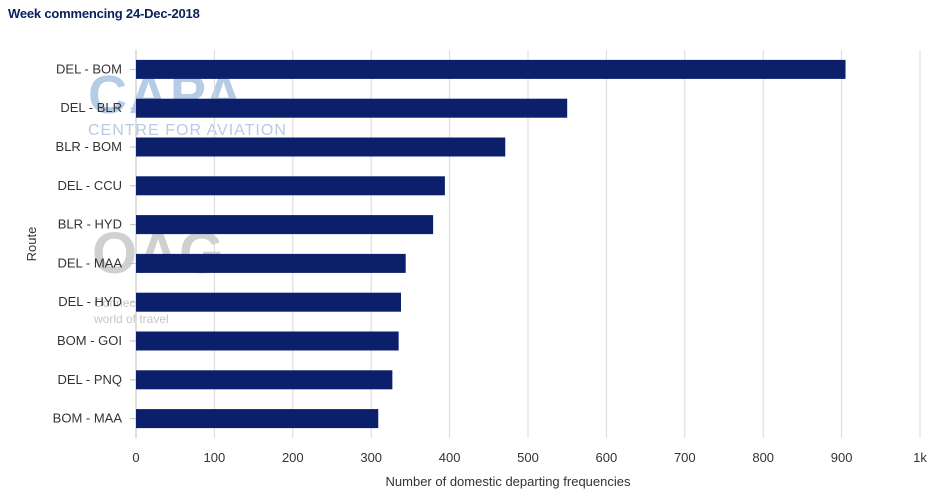 The width and height of the screenshot is (937, 501). Describe the element at coordinates (91, 107) in the screenshot. I see `y-tick-label: DEL - BLR` at that location.